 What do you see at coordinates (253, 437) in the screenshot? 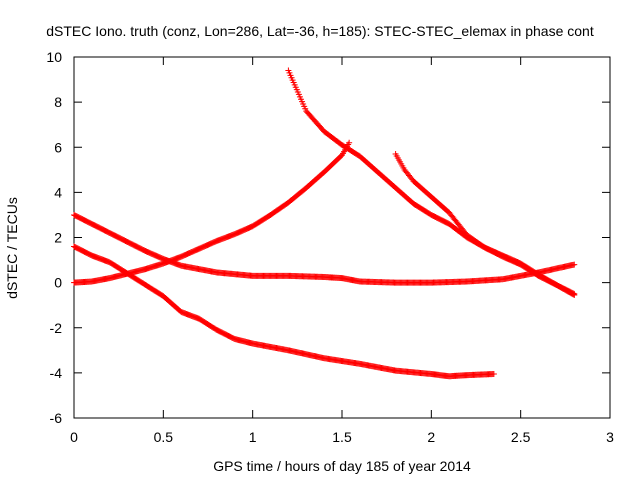
I see `x-tick-label: 1` at bounding box center [253, 437].